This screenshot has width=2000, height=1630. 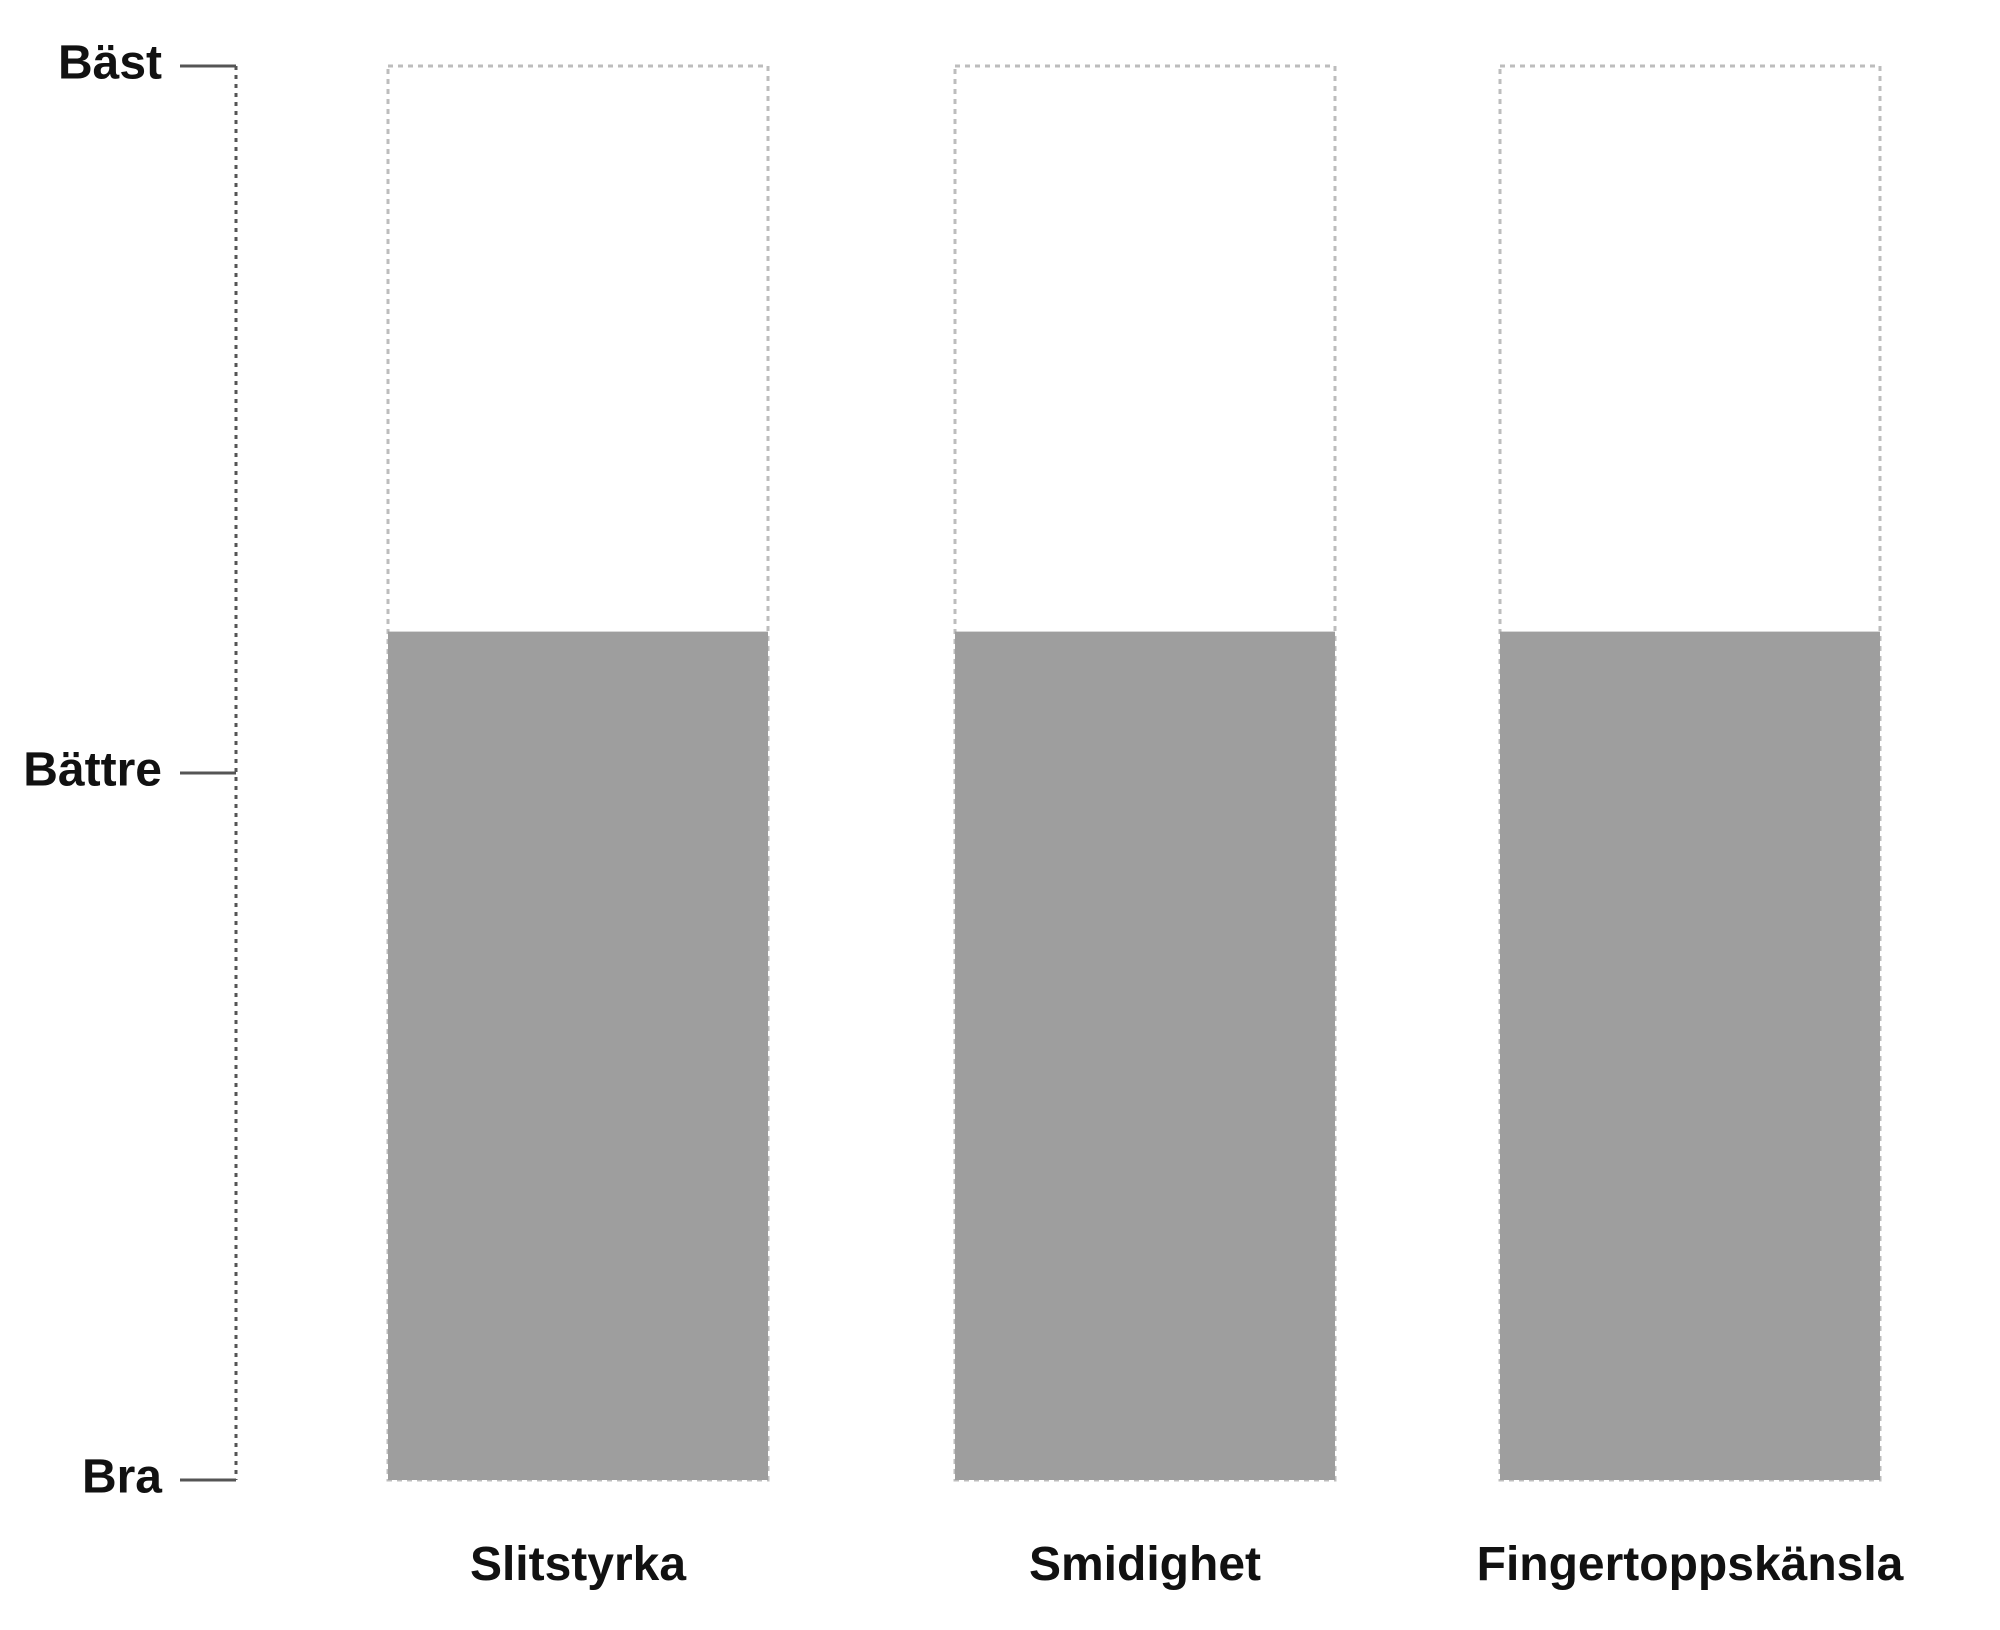 I want to click on category-label: Smidighet, so click(x=1145, y=1564).